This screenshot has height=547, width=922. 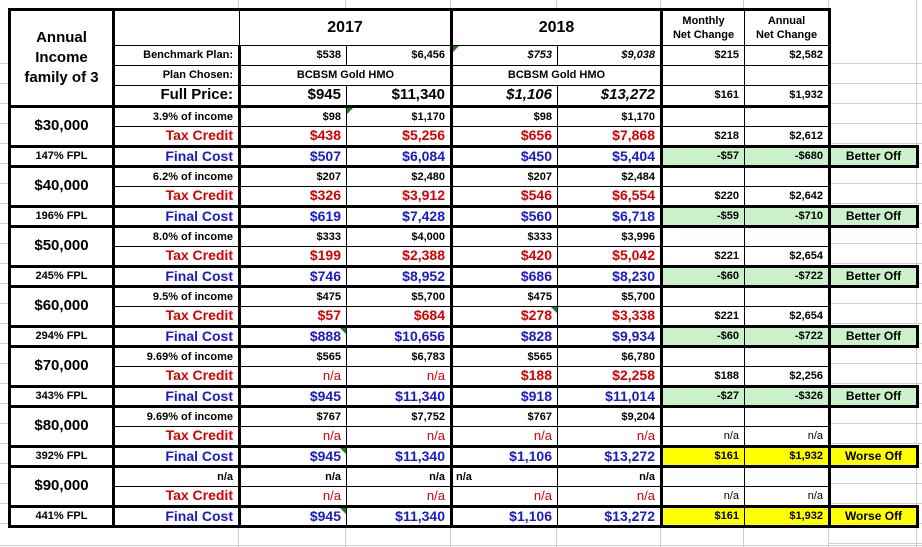 I want to click on g6-pct-annual-net-cell, so click(x=787, y=476).